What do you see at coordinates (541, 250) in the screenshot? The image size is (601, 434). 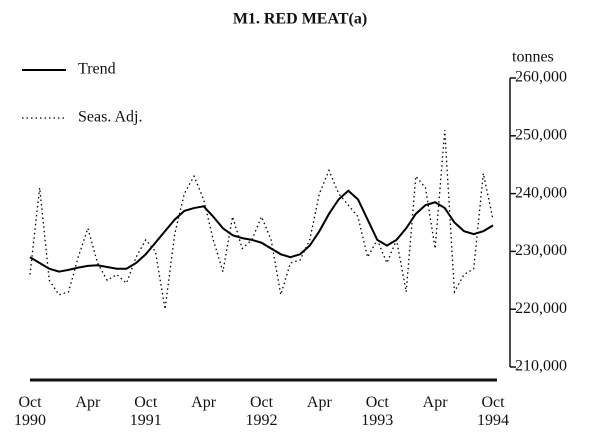 I see `y-tick-label: 230,000` at bounding box center [541, 250].